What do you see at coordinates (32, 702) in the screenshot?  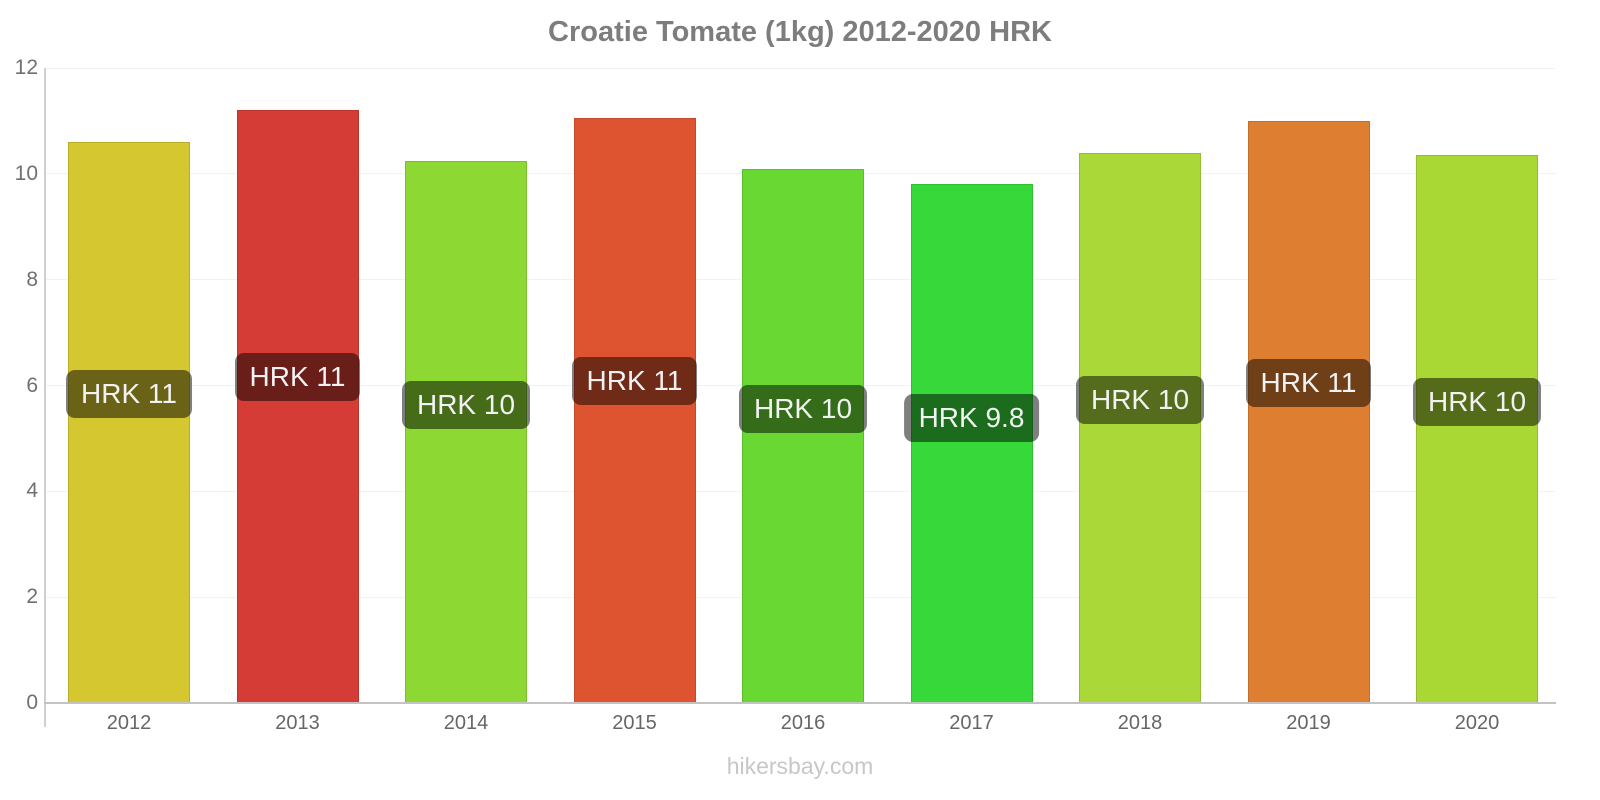 I see `y-tick-label-0: 0` at bounding box center [32, 702].